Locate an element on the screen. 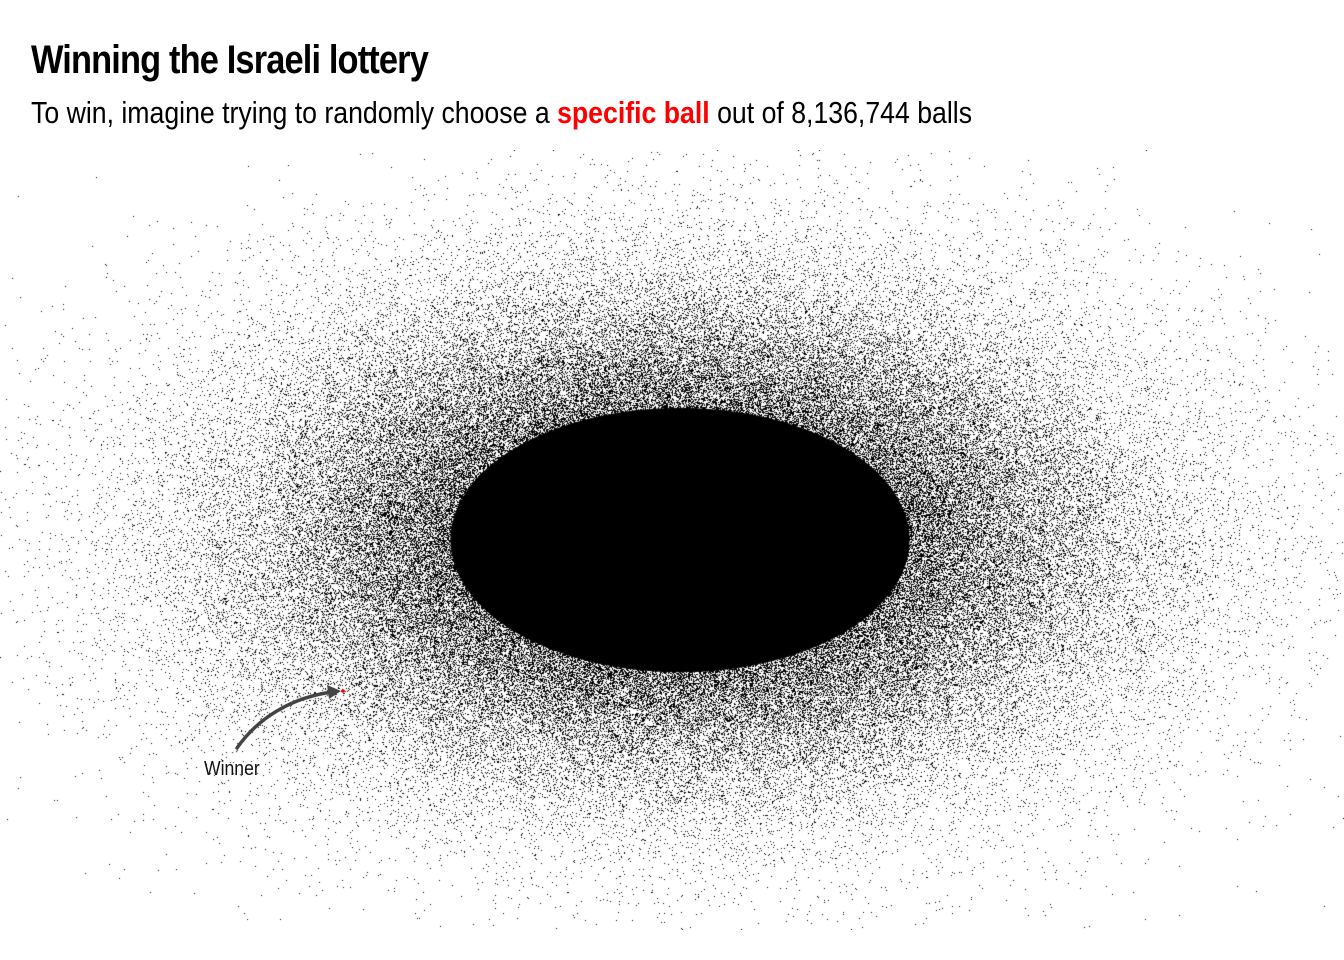  winner-arrow is located at coordinates (285, 720).